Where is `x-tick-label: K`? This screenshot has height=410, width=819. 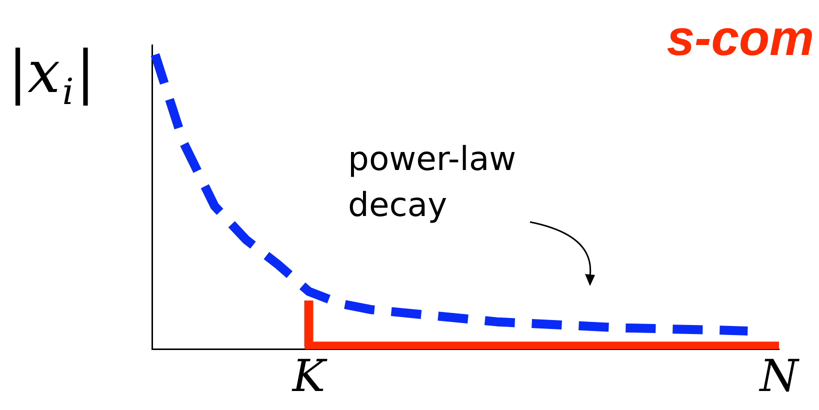 x-tick-label: K is located at coordinates (309, 376).